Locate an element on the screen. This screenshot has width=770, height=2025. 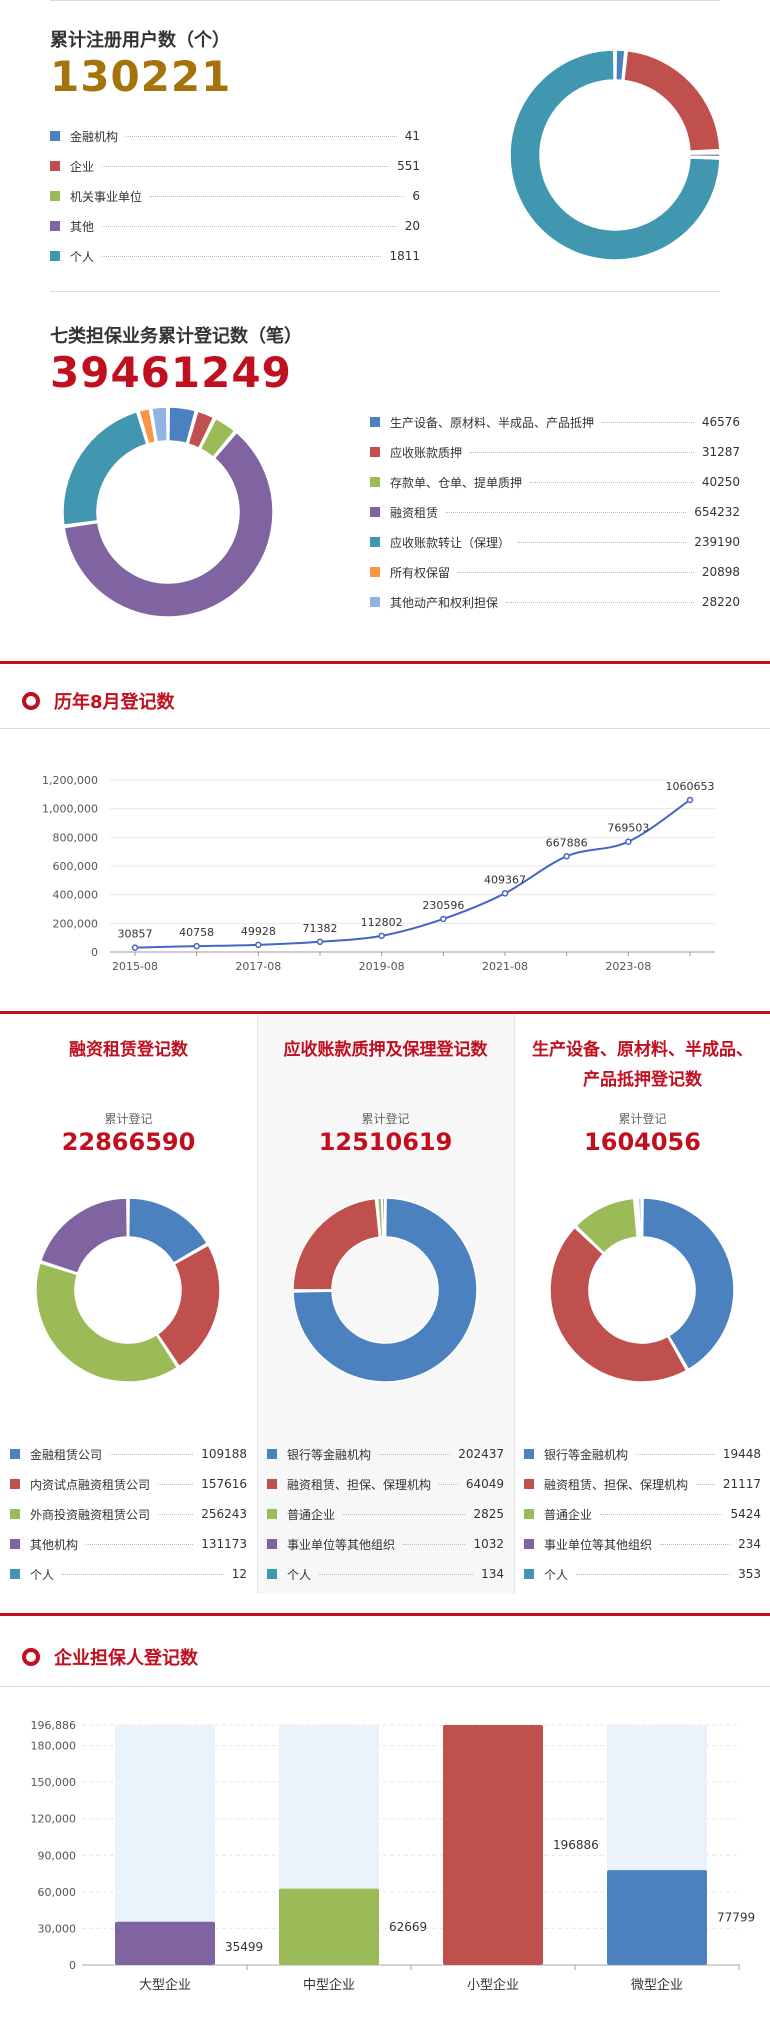
legend-value: 202437 is located at coordinates (481, 1454).